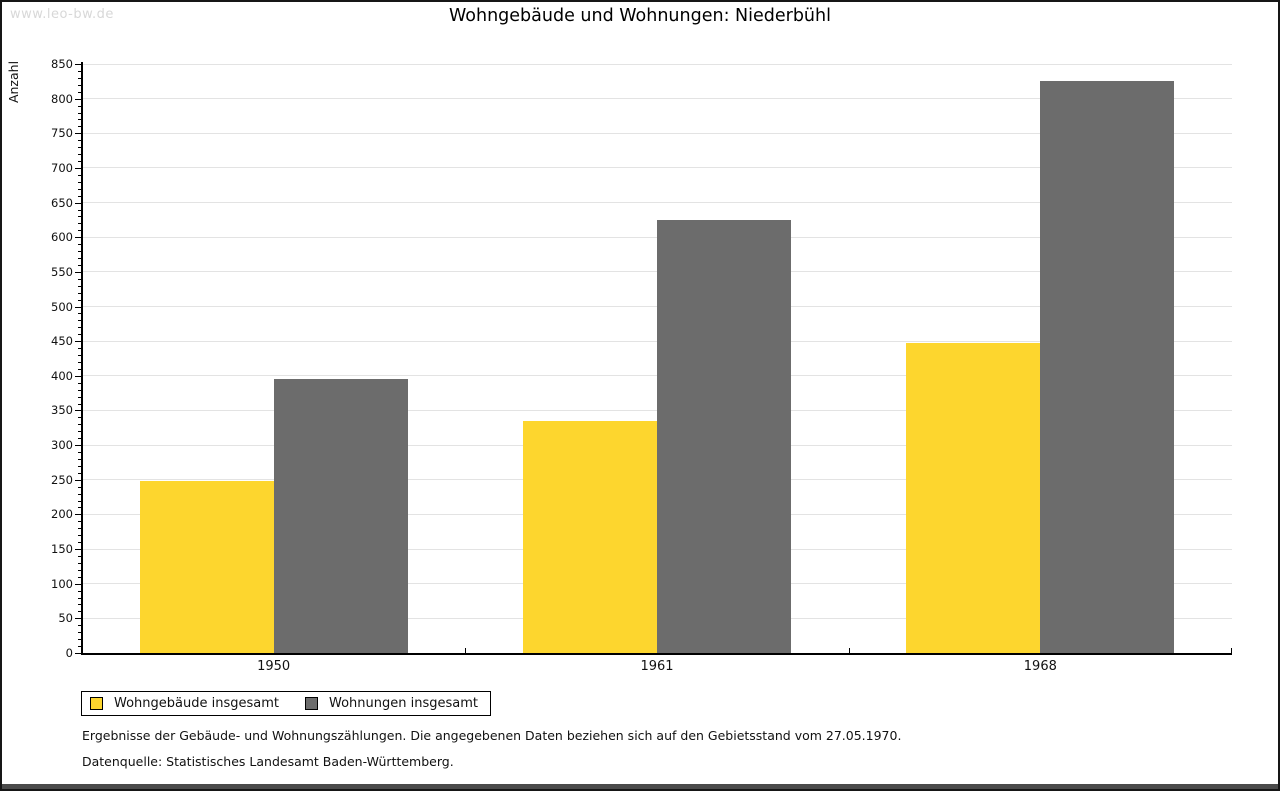 The width and height of the screenshot is (1280, 791). Describe the element at coordinates (62, 445) in the screenshot. I see `y-tick-label: 300` at that location.